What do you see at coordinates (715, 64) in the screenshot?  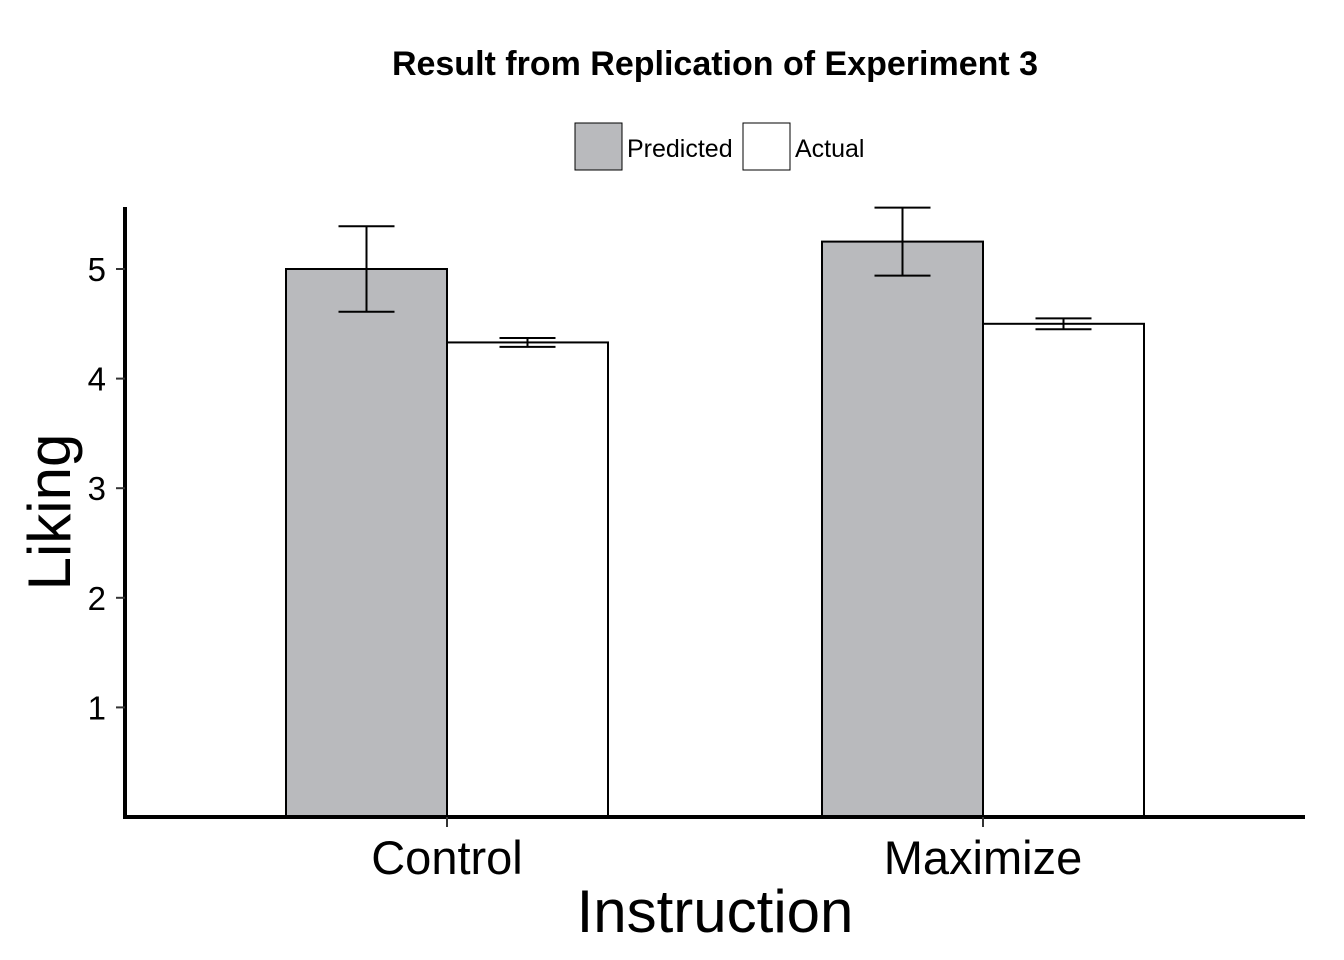 I see `chart-title: Result from Replication of Experiment 3` at bounding box center [715, 64].